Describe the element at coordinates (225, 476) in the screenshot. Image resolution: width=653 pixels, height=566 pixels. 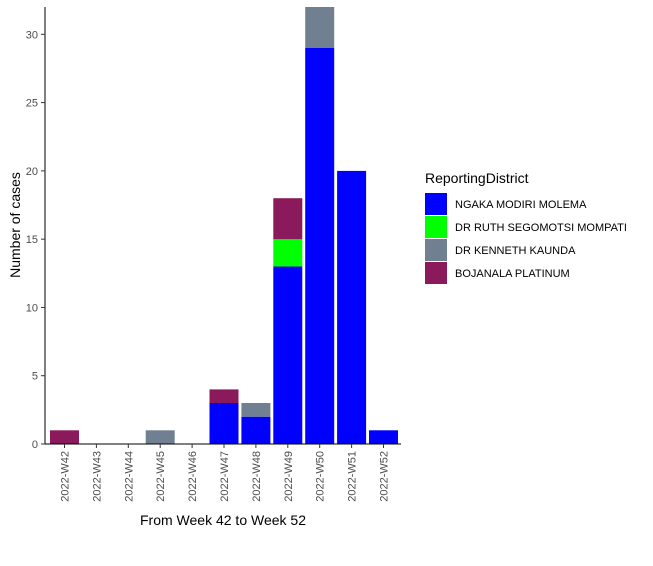
I see `x-tick-label: 2022-W47` at that location.